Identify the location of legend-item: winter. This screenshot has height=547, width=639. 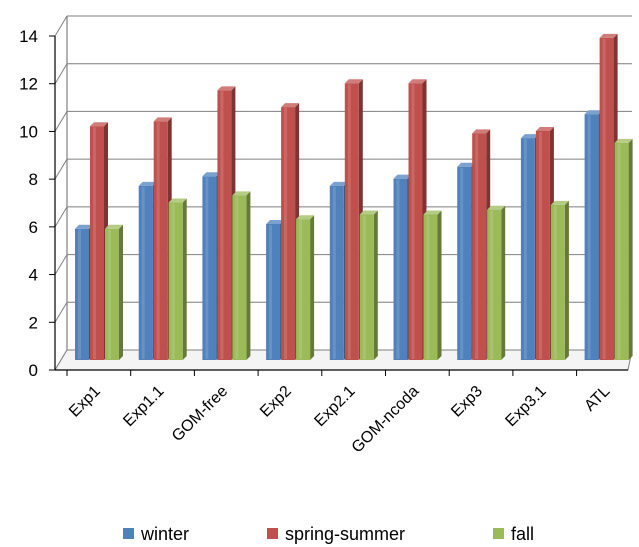
(156, 534).